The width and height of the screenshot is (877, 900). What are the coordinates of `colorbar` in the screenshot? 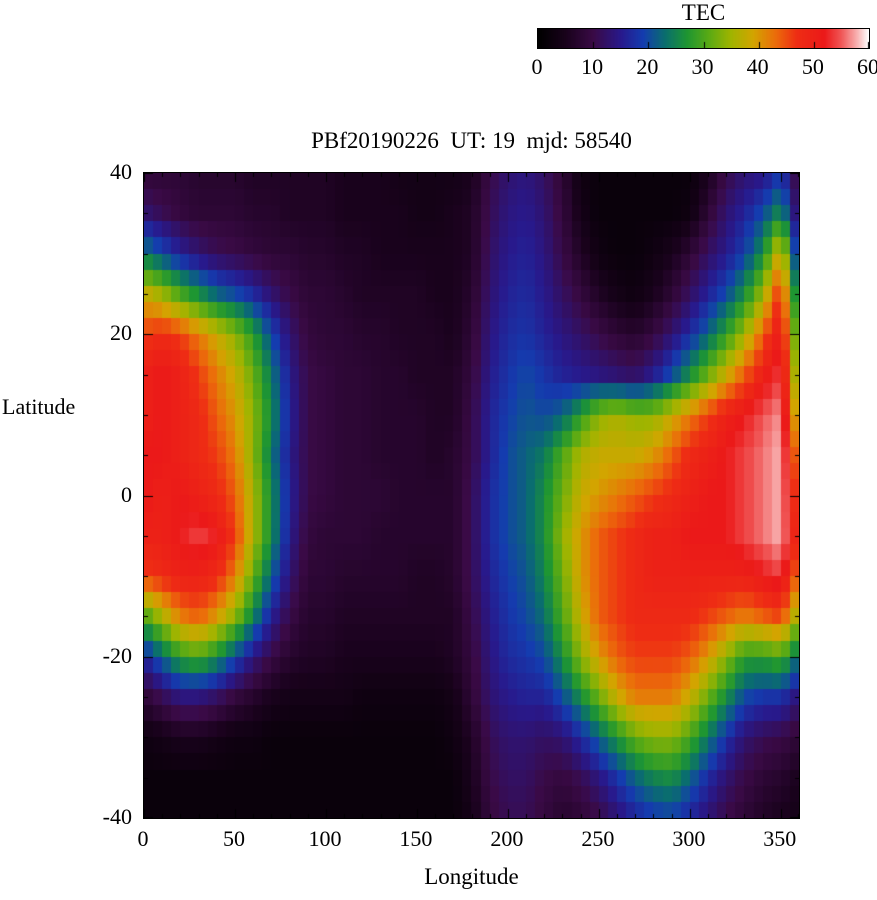 It's located at (703, 38).